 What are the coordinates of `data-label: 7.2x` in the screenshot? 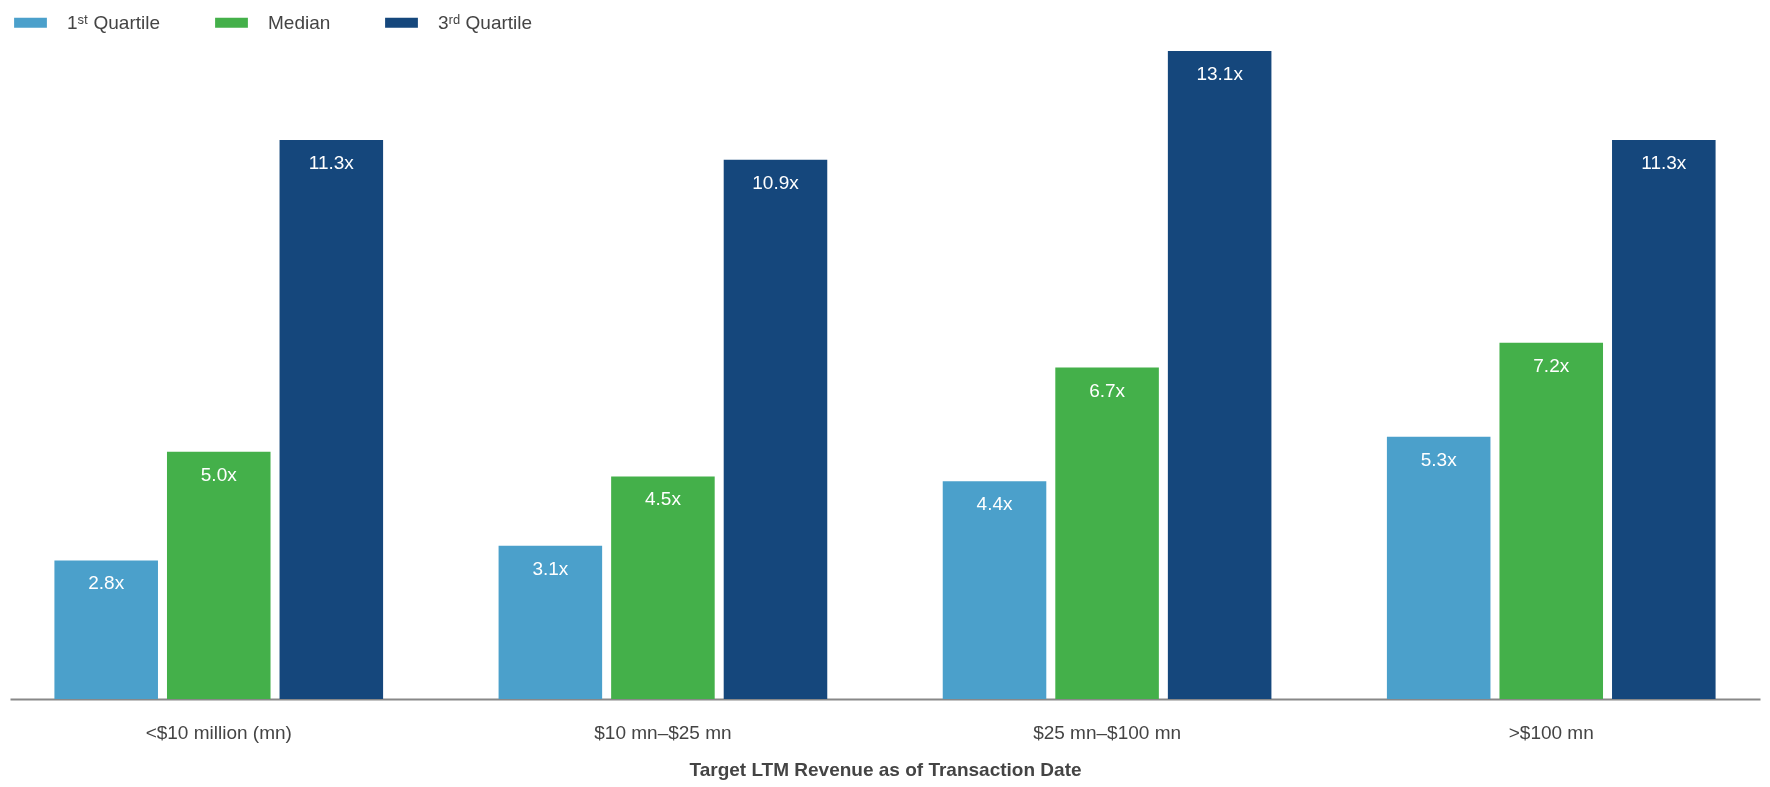 It's located at (1551, 365).